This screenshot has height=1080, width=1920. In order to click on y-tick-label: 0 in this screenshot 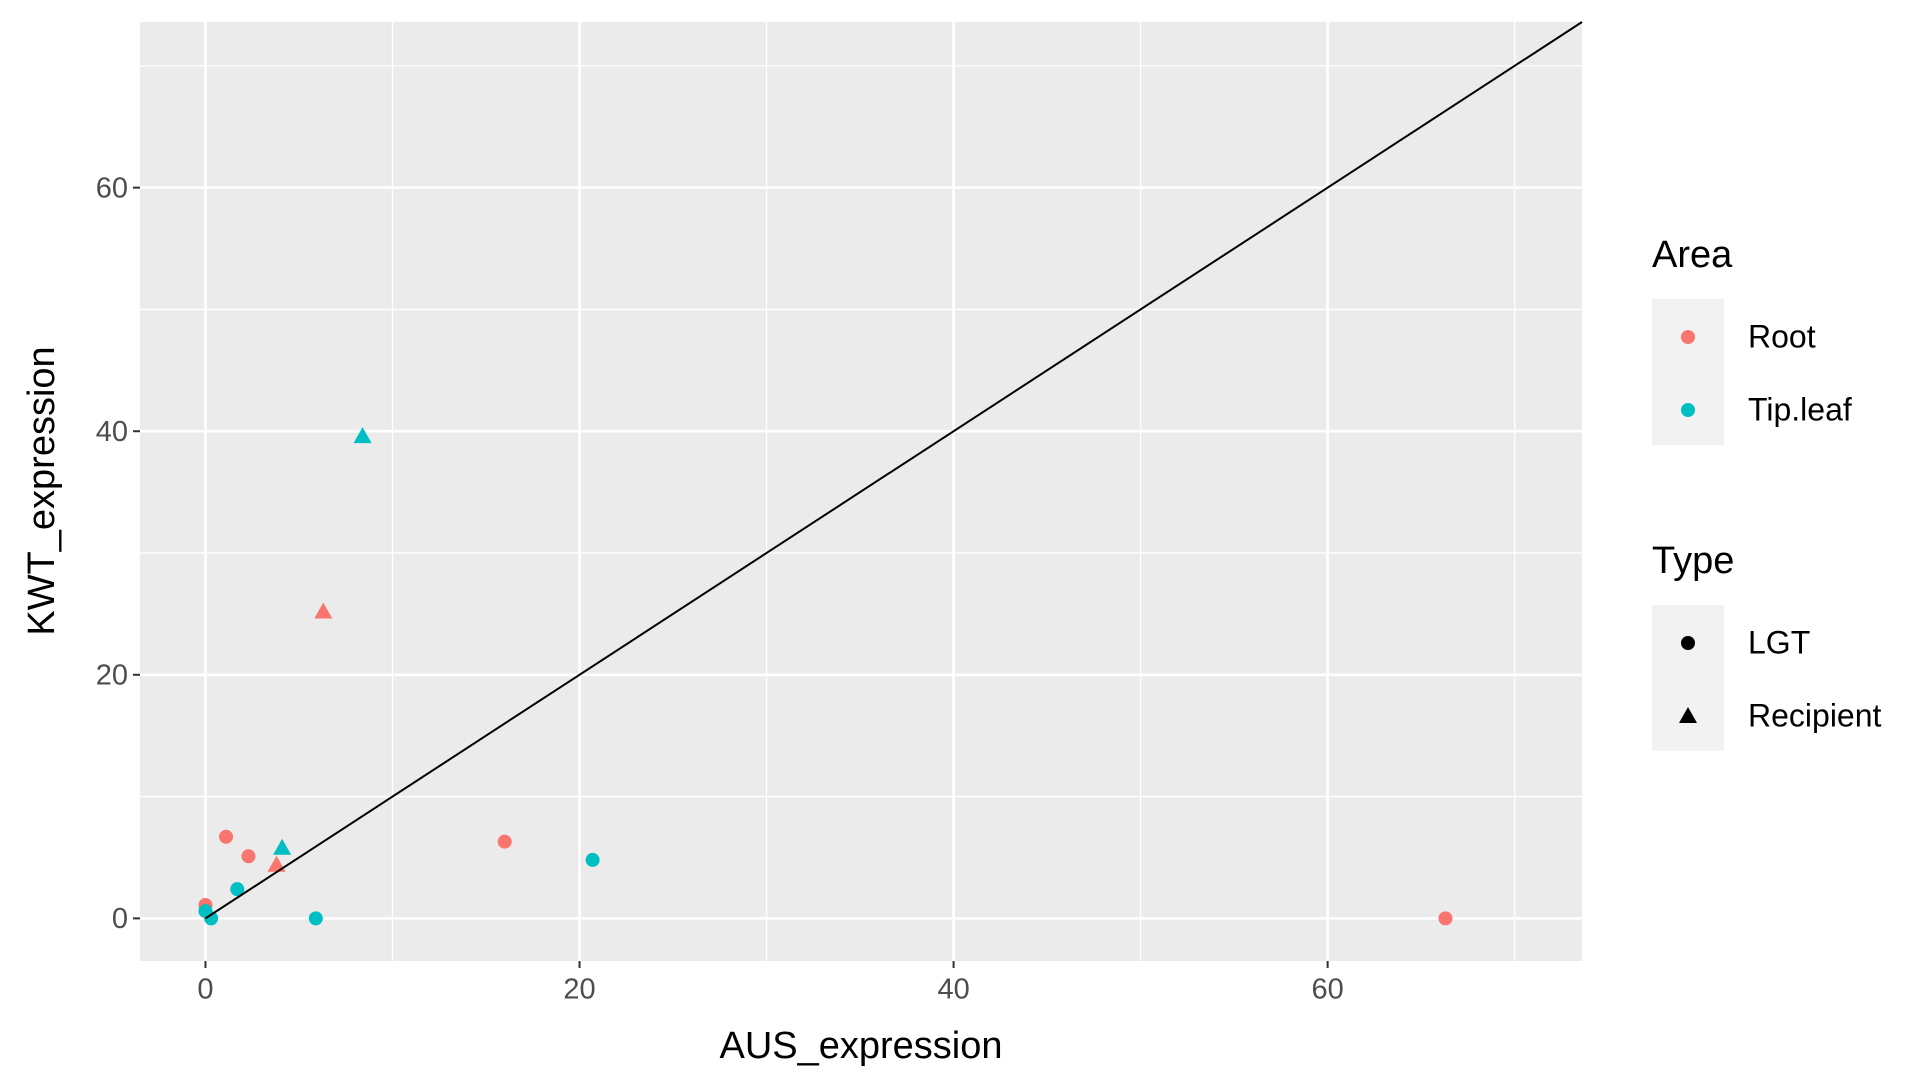, I will do `click(120, 919)`.